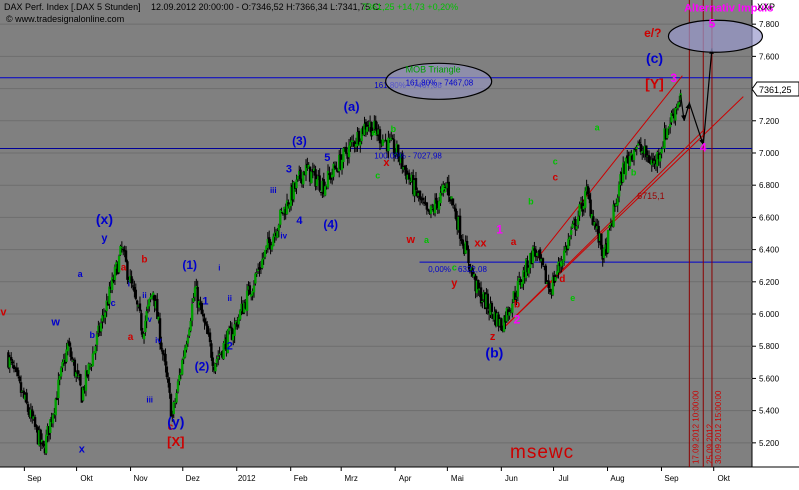 This screenshot has height=490, width=799. I want to click on y-tick-label: 5.200, so click(769, 443).